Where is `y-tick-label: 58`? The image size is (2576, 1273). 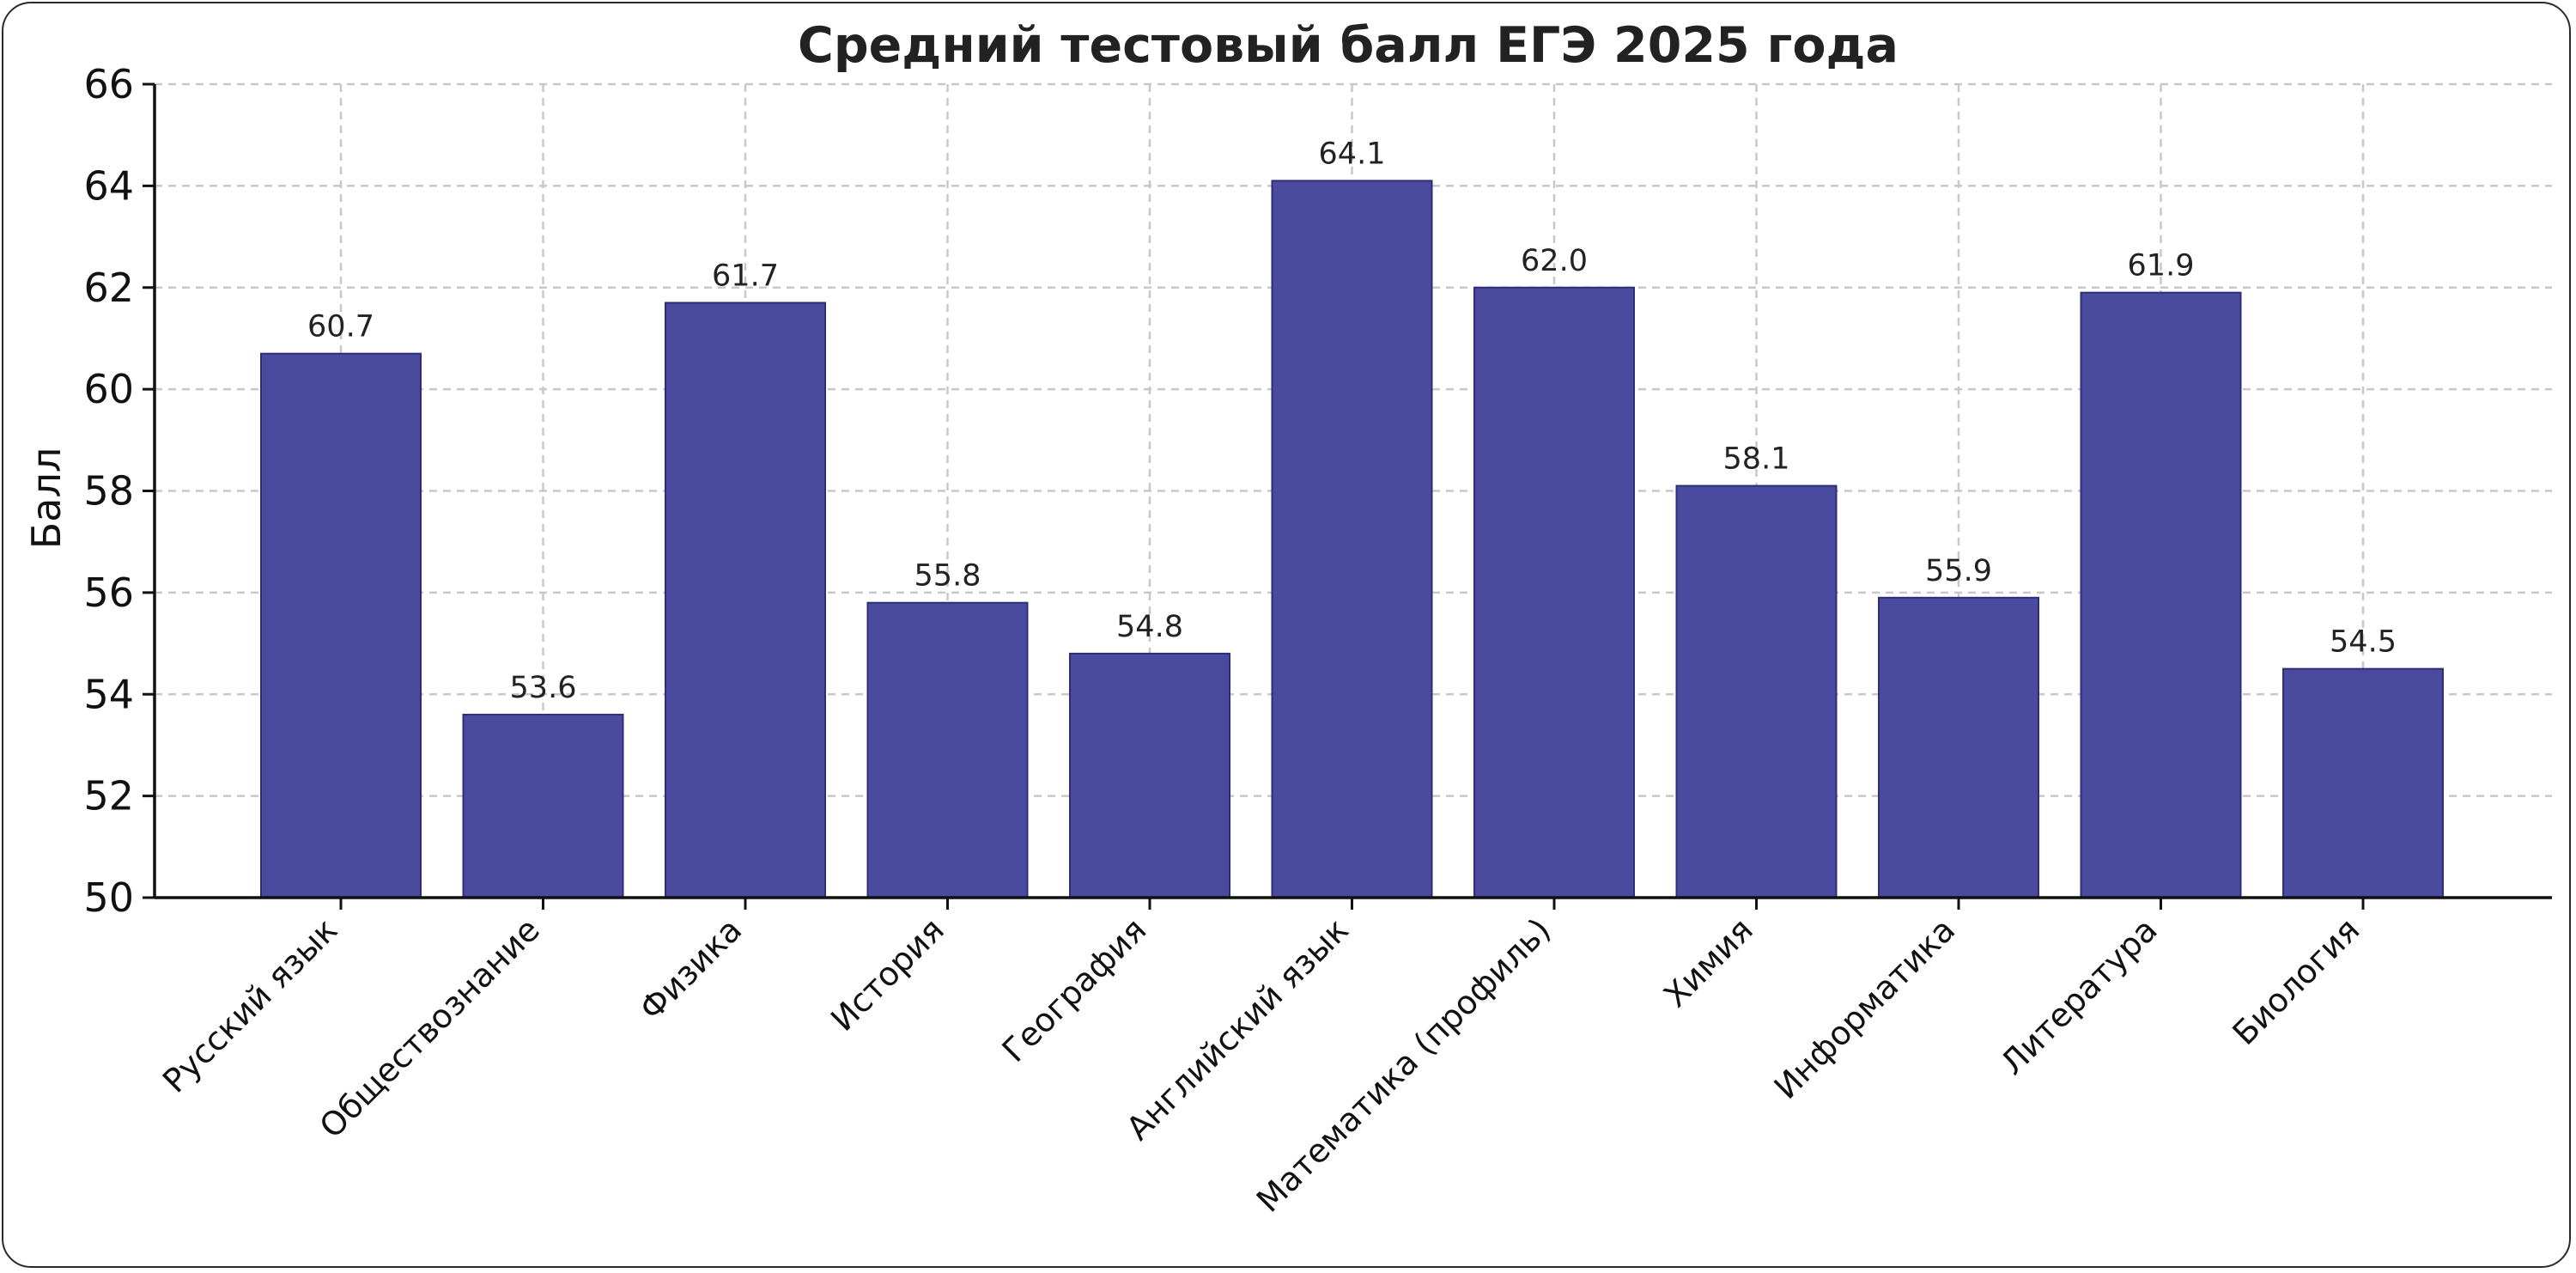
y-tick-label: 58 is located at coordinates (109, 491).